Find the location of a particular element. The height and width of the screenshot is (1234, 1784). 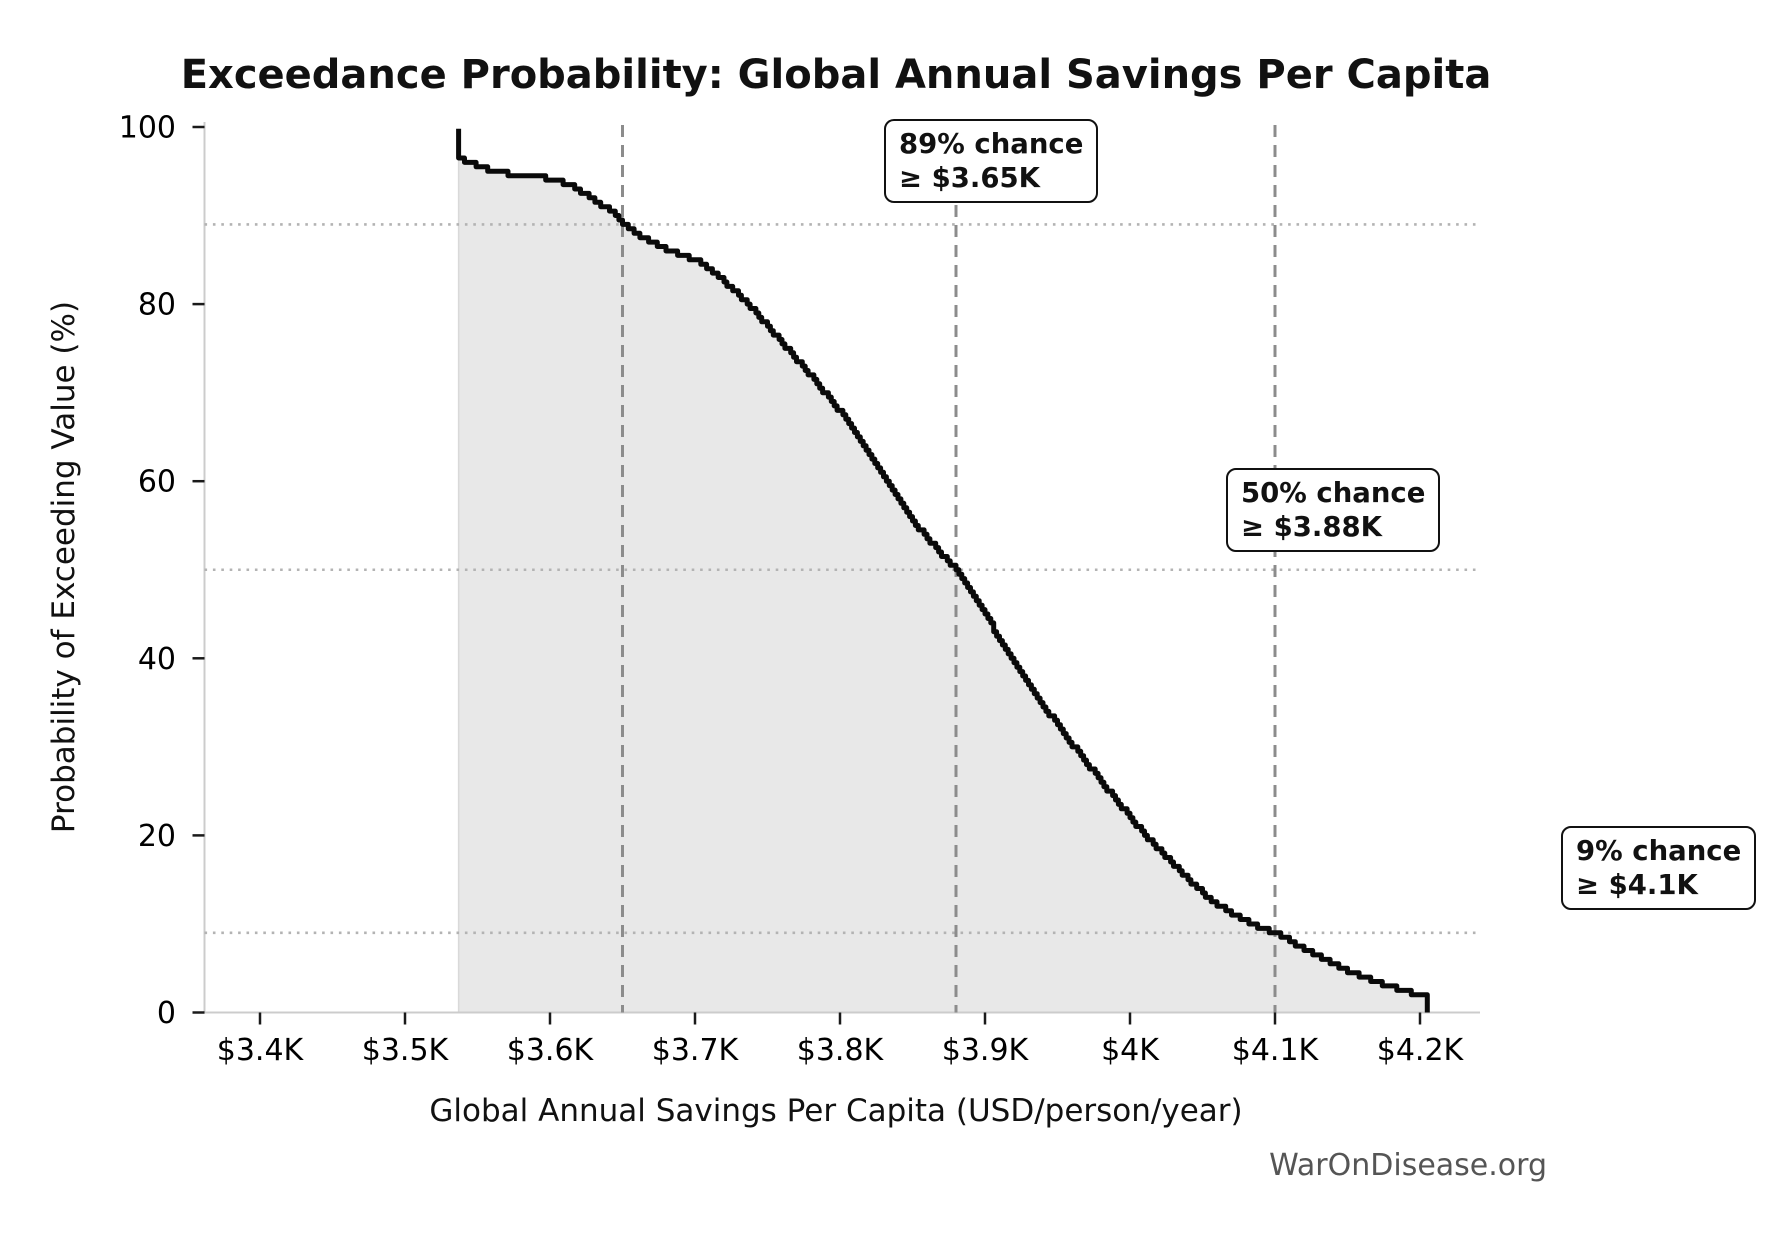

x-tick-label: $4K is located at coordinates (1130, 1050).